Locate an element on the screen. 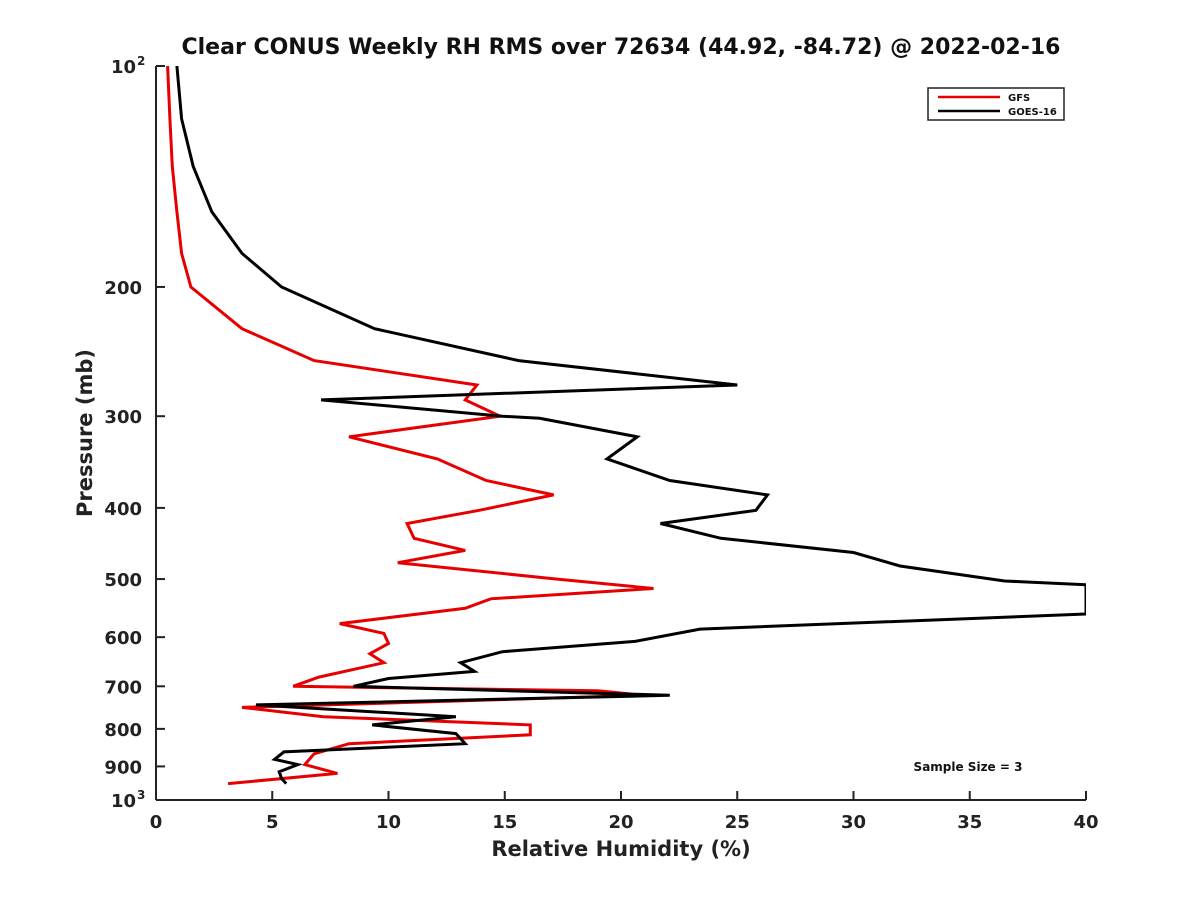 The width and height of the screenshot is (1200, 900). y-tick-label: 200 is located at coordinates (123, 288).